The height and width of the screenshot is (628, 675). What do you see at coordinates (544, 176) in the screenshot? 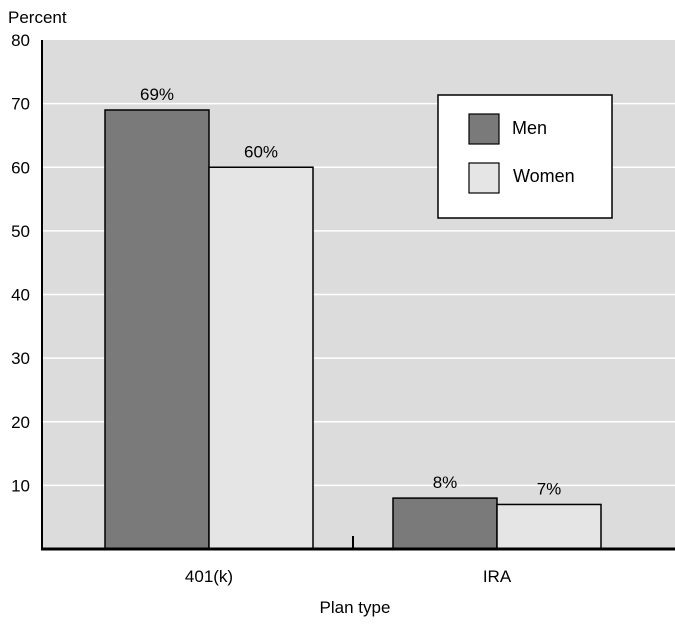
I see `legend-label-women: Women` at bounding box center [544, 176].